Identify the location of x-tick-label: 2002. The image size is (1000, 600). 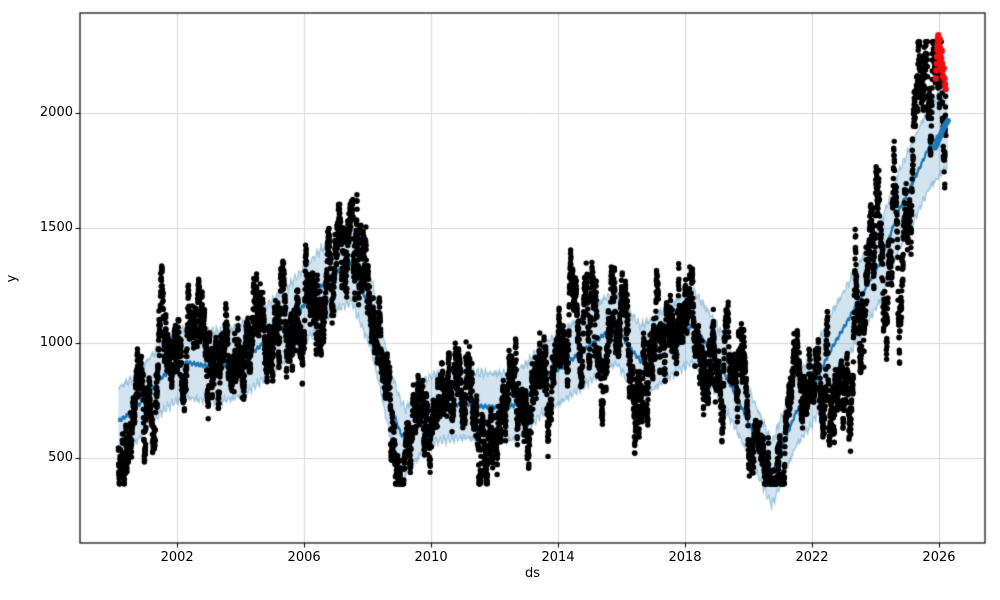
(177, 557).